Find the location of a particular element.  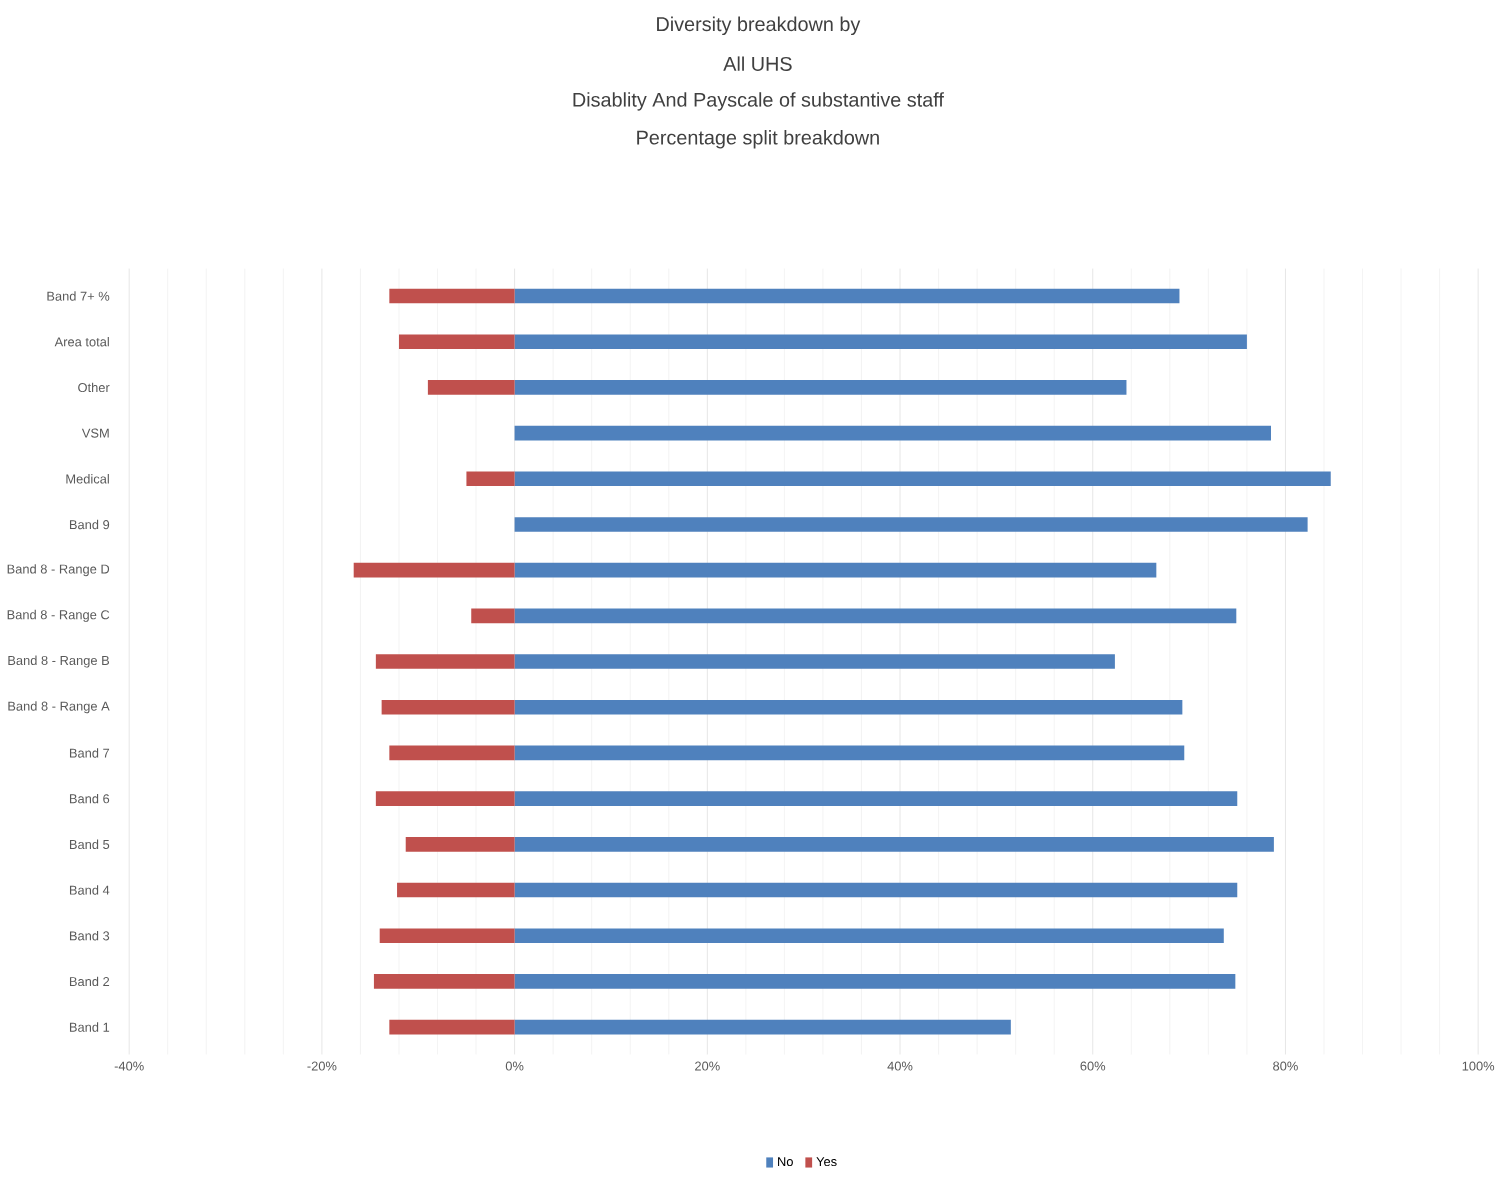

chart-title: Diversity breakdown by is located at coordinates (759, 26).